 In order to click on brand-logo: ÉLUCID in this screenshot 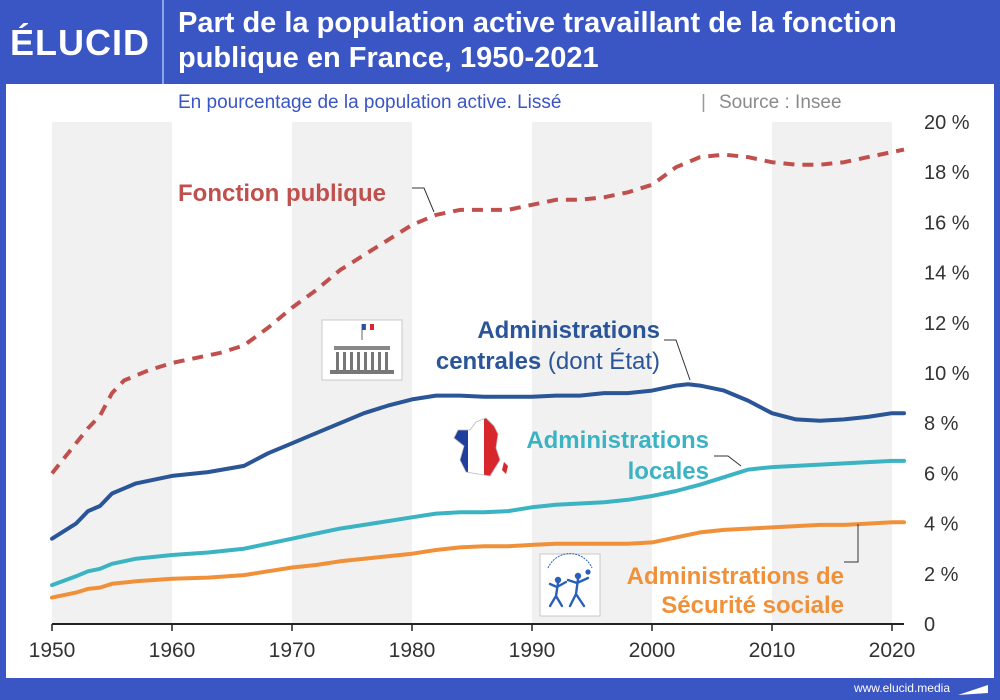, I will do `click(80, 42)`.